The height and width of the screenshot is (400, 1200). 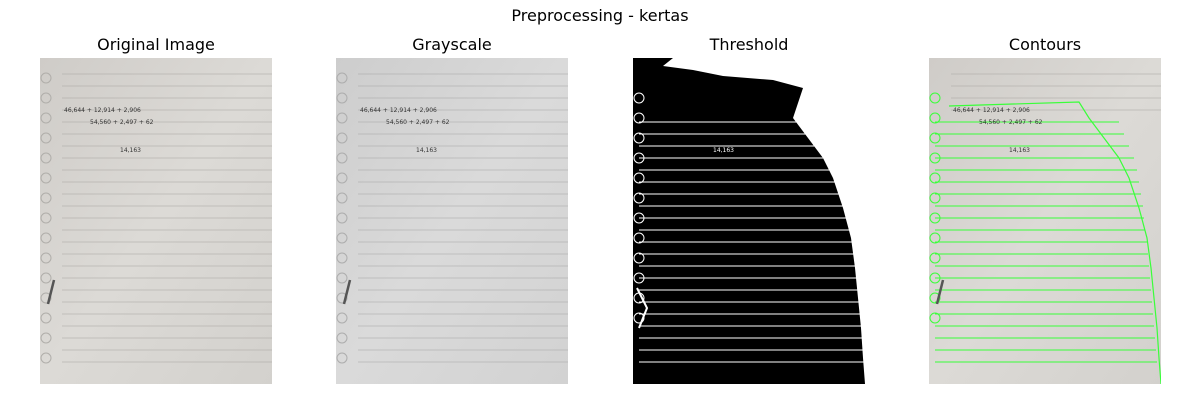 What do you see at coordinates (1019, 150) in the screenshot?
I see `handwriting-line3-contour: 14,163` at bounding box center [1019, 150].